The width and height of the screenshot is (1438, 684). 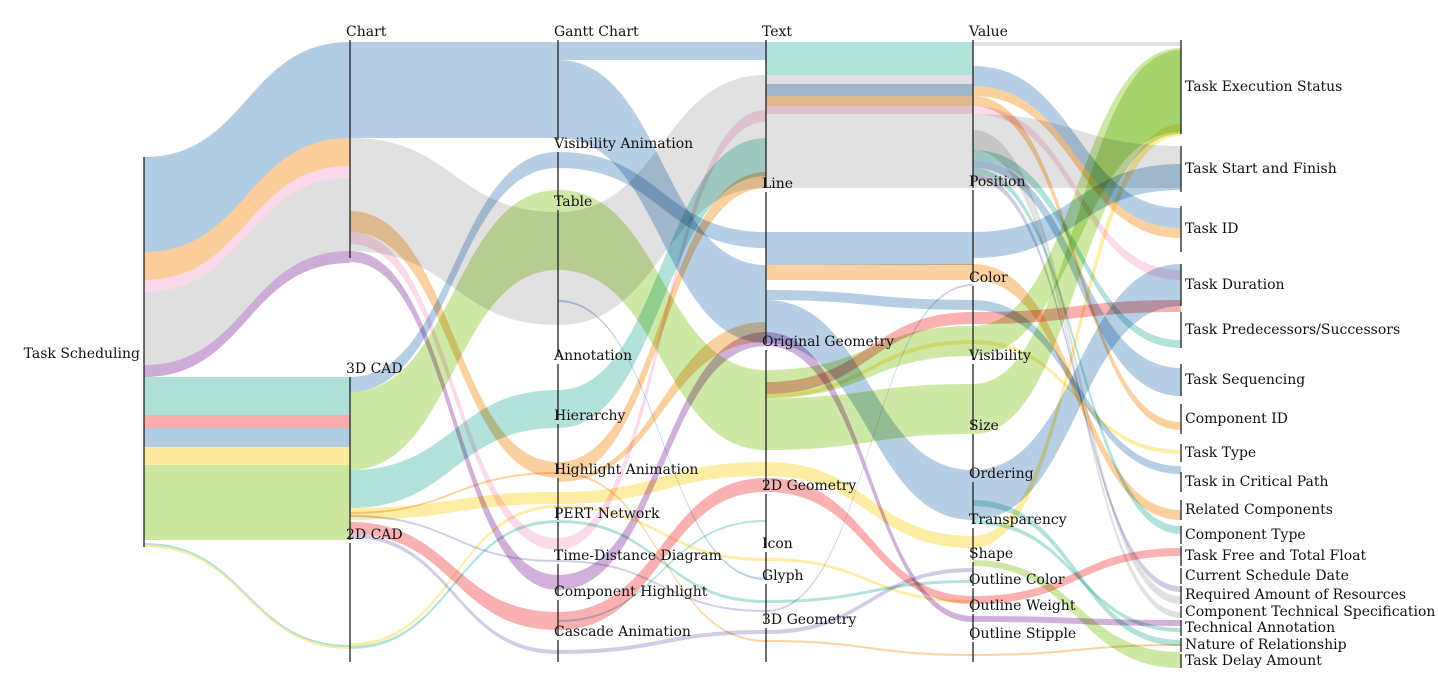 I want to click on level5-node-label: Task Type, so click(x=1220, y=453).